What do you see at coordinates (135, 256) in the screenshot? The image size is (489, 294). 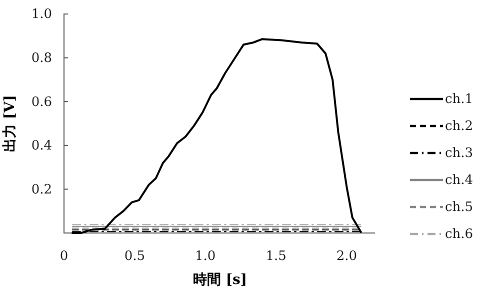 I see `x-tick-label: 0.5` at bounding box center [135, 256].